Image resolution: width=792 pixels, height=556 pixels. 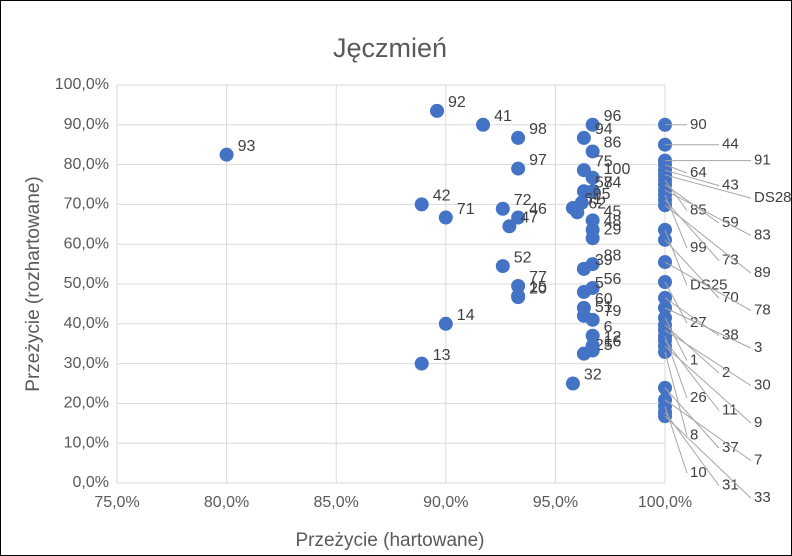 I want to click on data-label: 8, so click(x=694, y=435).